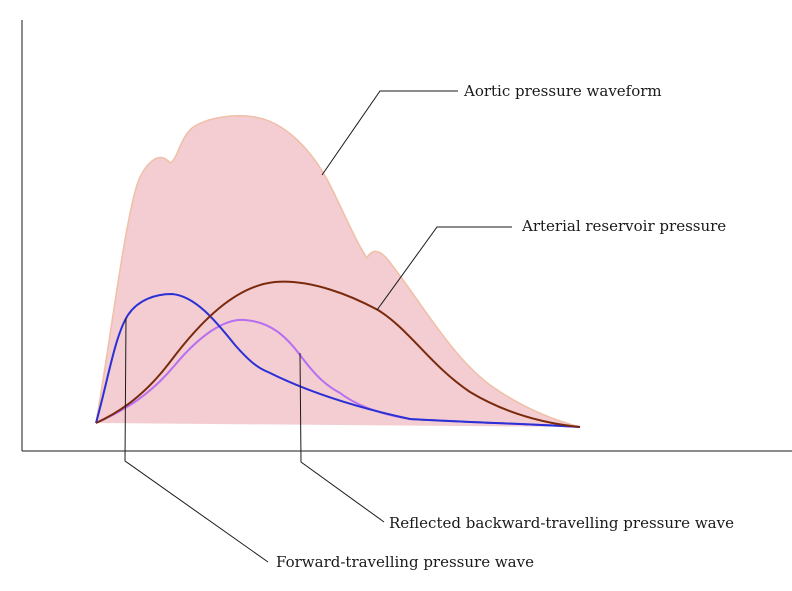  What do you see at coordinates (623, 226) in the screenshot?
I see `reservoir-label: Arterial reservoir pressure` at bounding box center [623, 226].